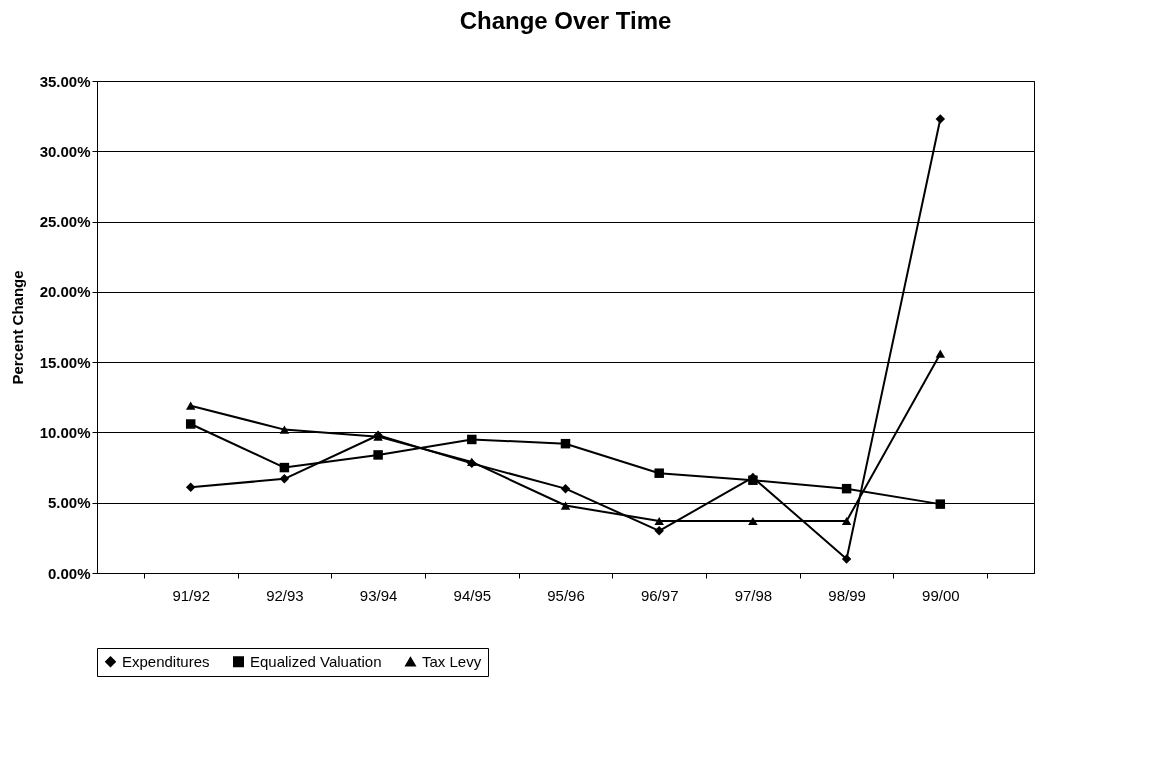 This screenshot has height=762, width=1157. I want to click on chart-title: Change Over Time, so click(565, 20).